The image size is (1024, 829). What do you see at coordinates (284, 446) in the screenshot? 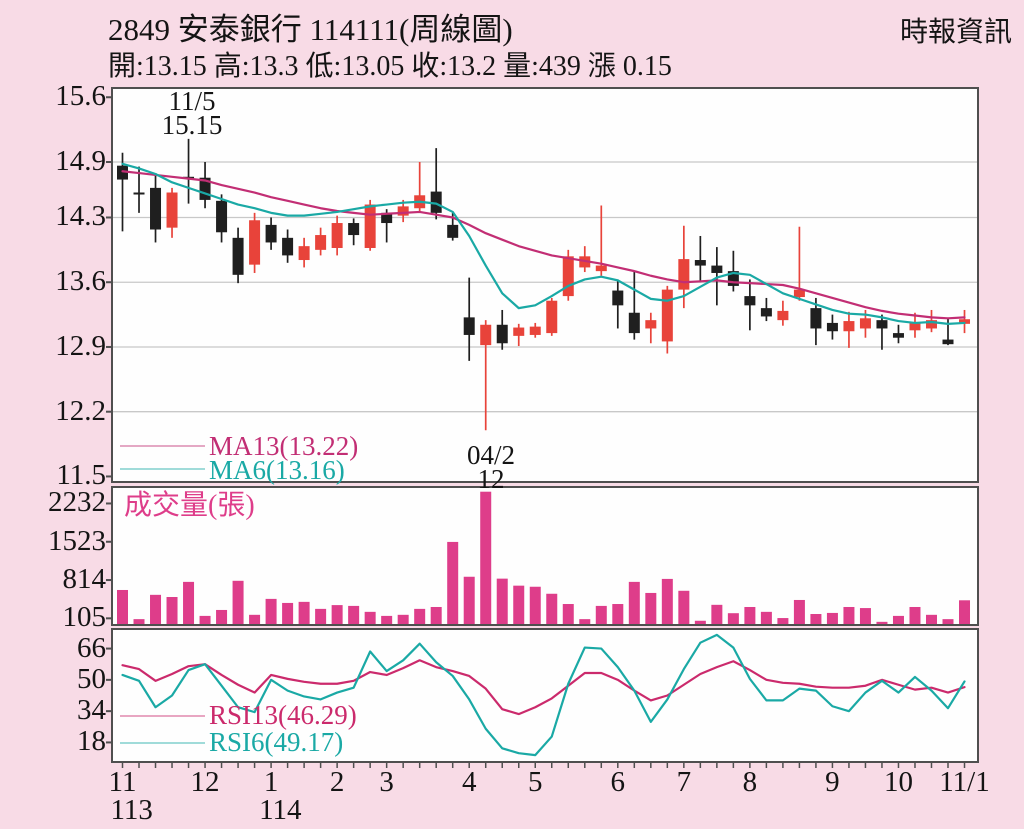
I see `legend-ma13: MA13(13.22)` at bounding box center [284, 446].